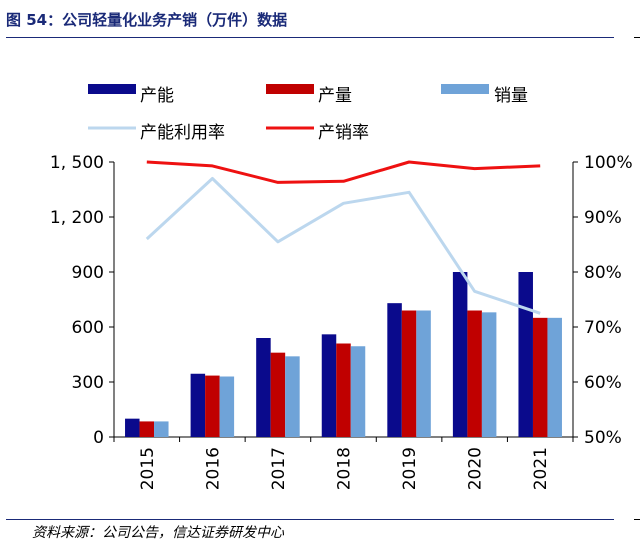 The image size is (641, 546). What do you see at coordinates (310, 519) in the screenshot?
I see `source-divider` at bounding box center [310, 519].